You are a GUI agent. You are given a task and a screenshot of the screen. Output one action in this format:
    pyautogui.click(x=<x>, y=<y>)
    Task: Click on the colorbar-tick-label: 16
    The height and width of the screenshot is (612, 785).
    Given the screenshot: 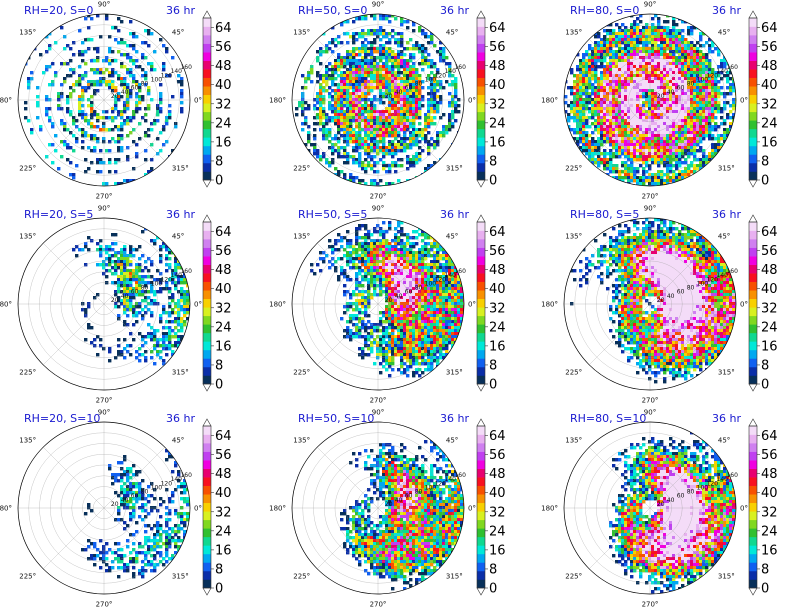 What is the action you would take?
    pyautogui.click(x=769, y=550)
    